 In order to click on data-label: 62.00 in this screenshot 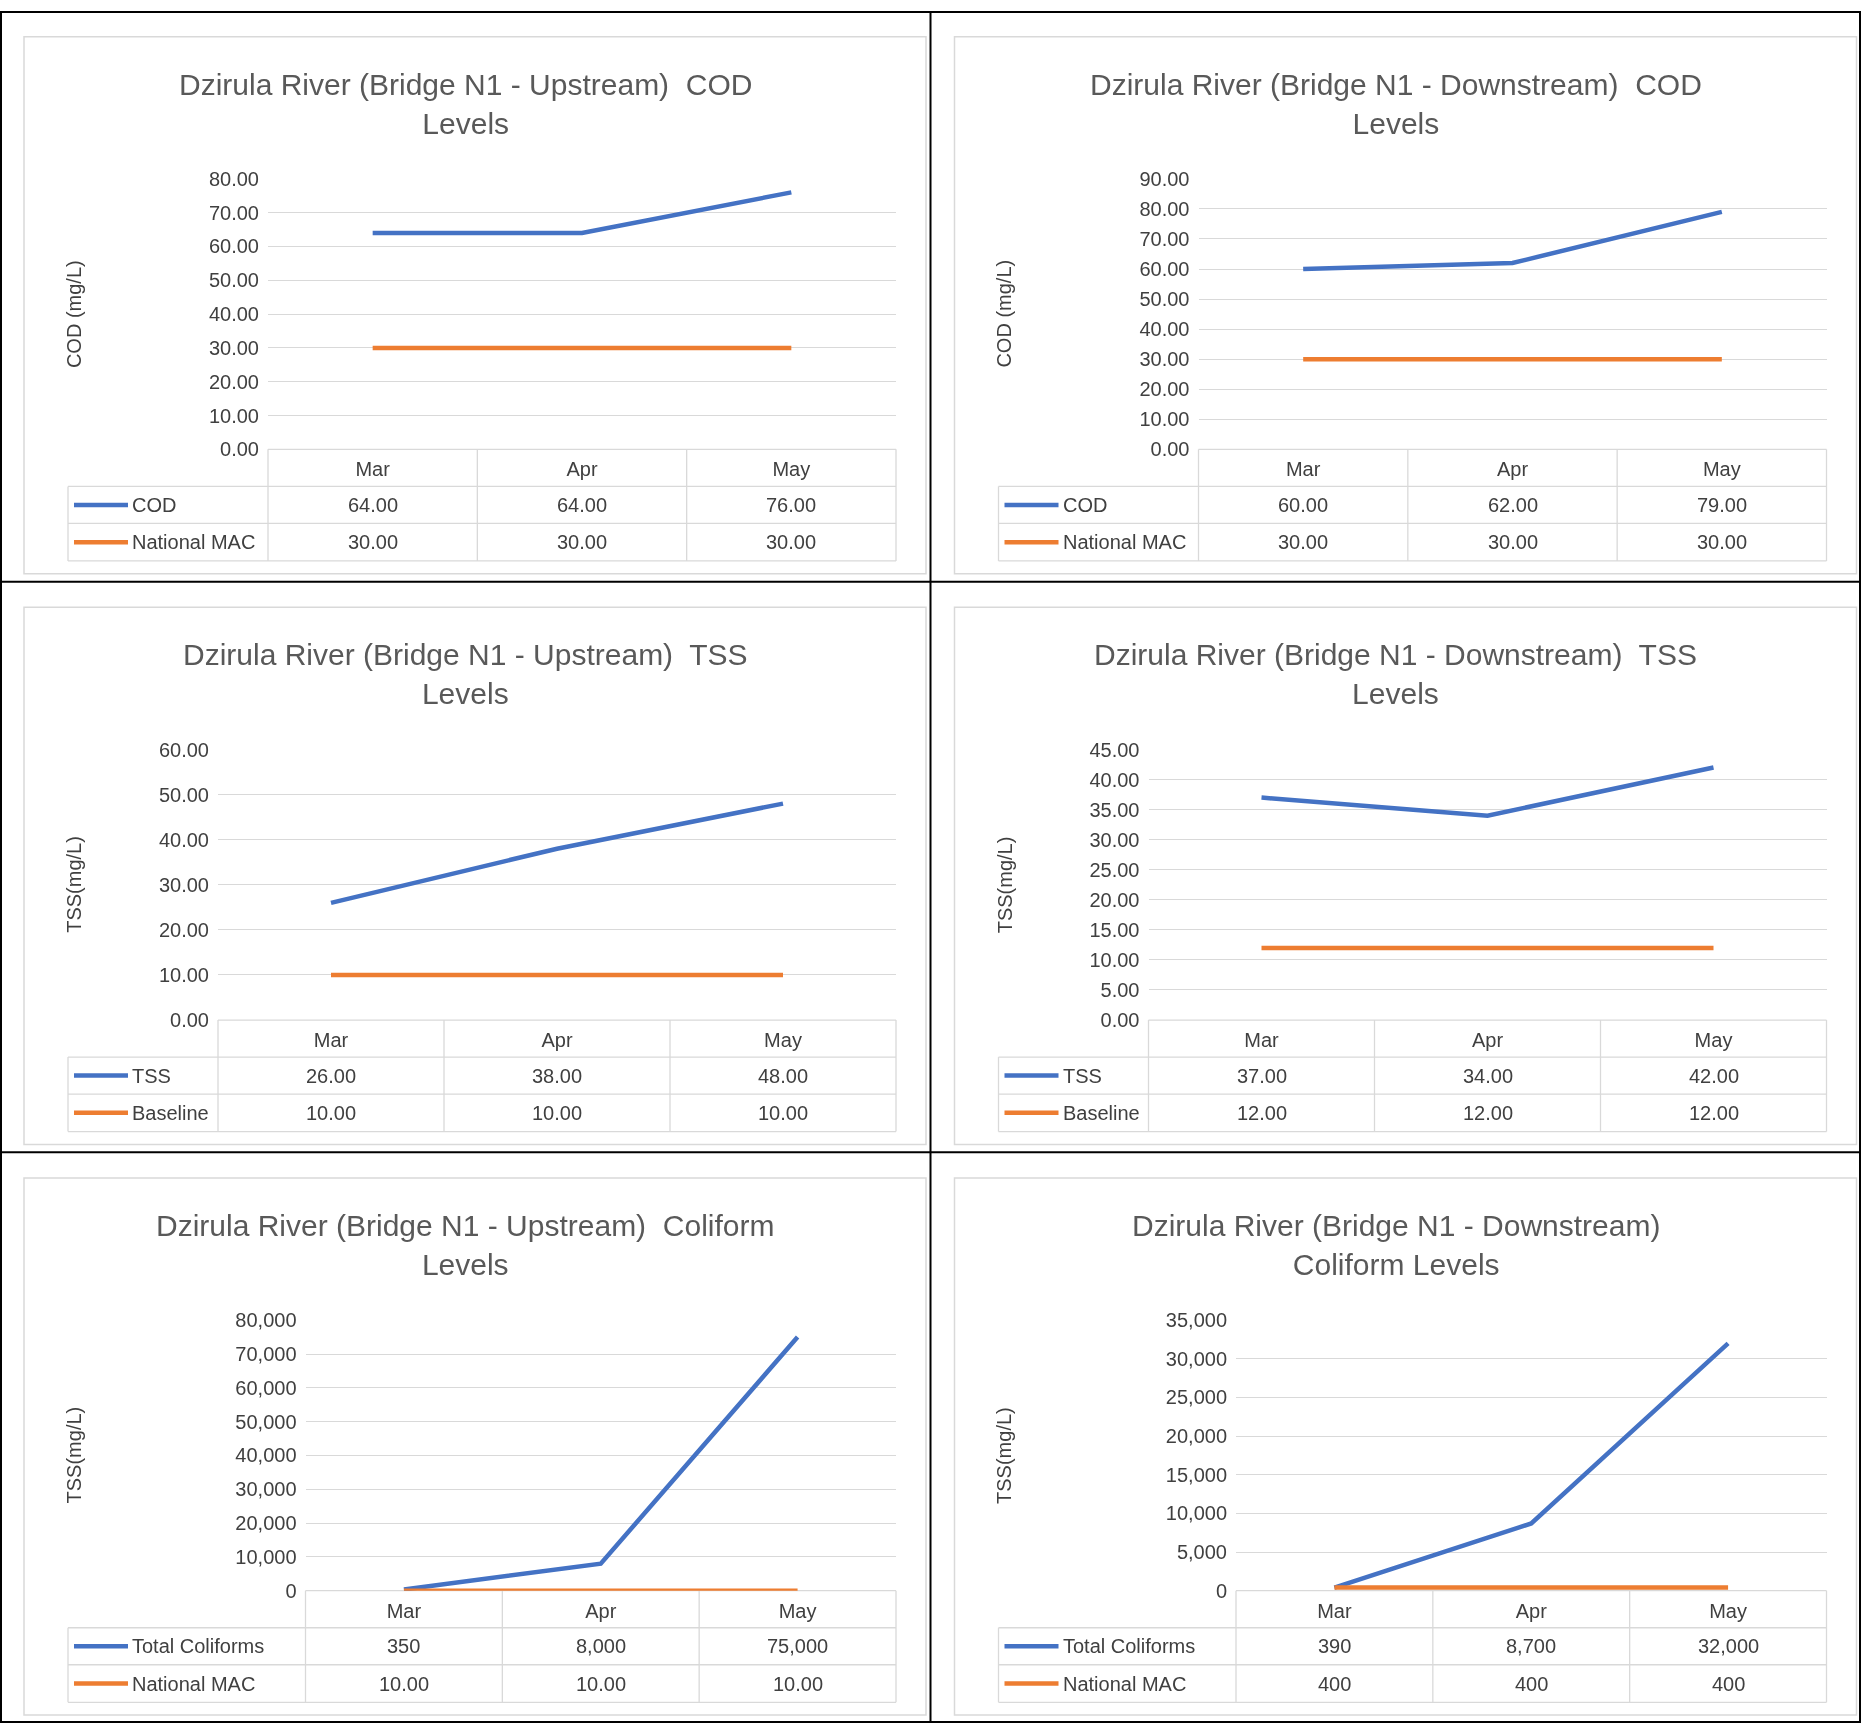, I will do `click(1513, 505)`.